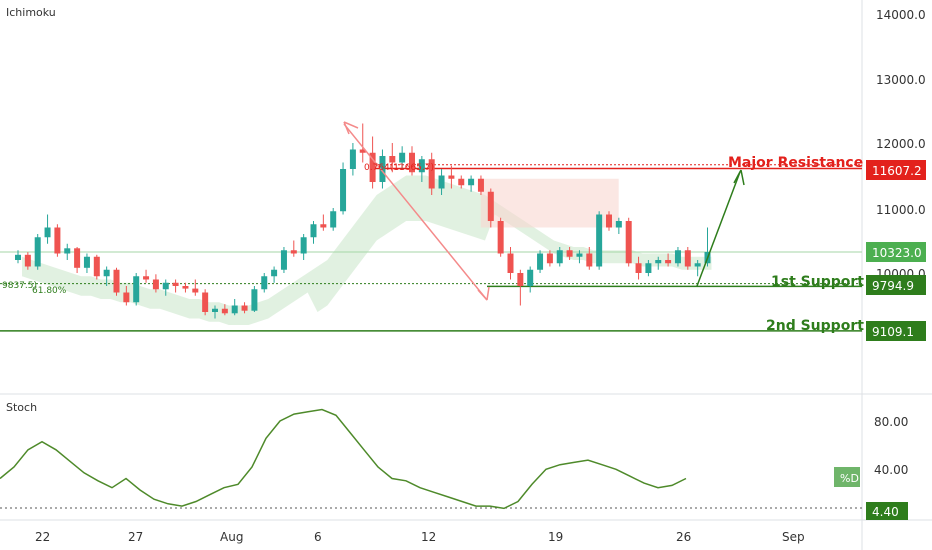 This screenshot has width=932, height=550. What do you see at coordinates (351, 128) in the screenshot?
I see `downtrend-arrow-head` at bounding box center [351, 128].